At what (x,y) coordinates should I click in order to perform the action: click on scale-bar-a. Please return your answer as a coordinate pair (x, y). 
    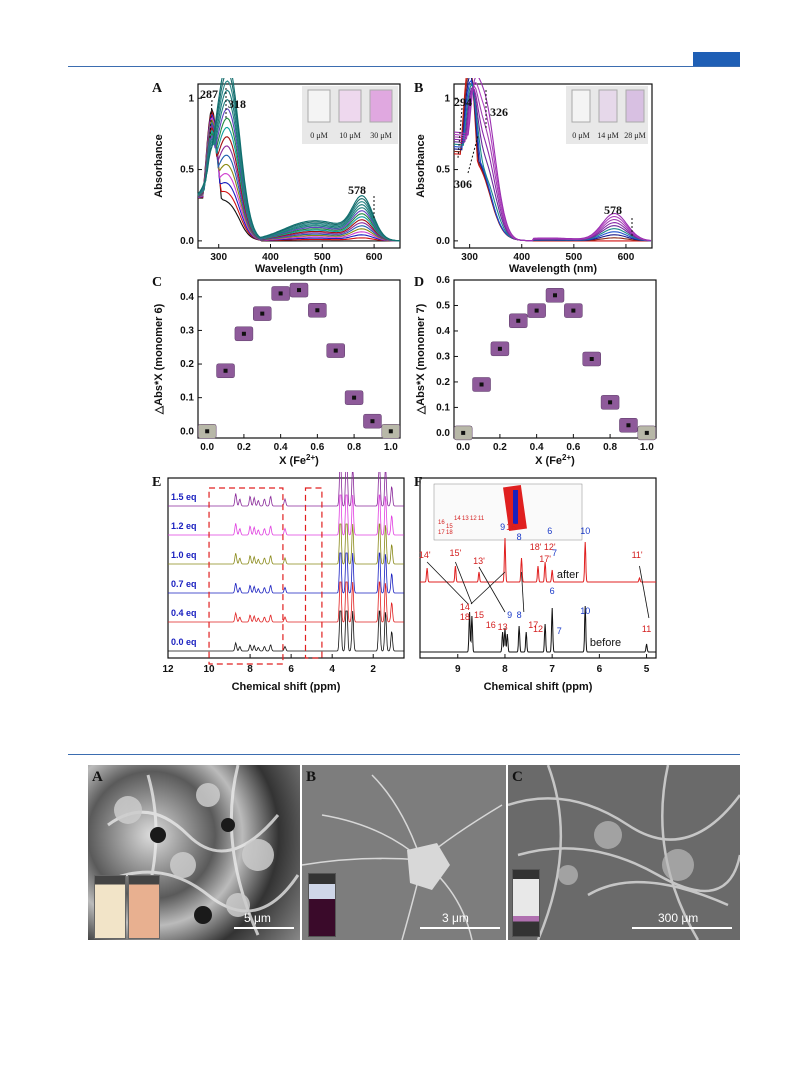
    Looking at the image, I should click on (264, 928).